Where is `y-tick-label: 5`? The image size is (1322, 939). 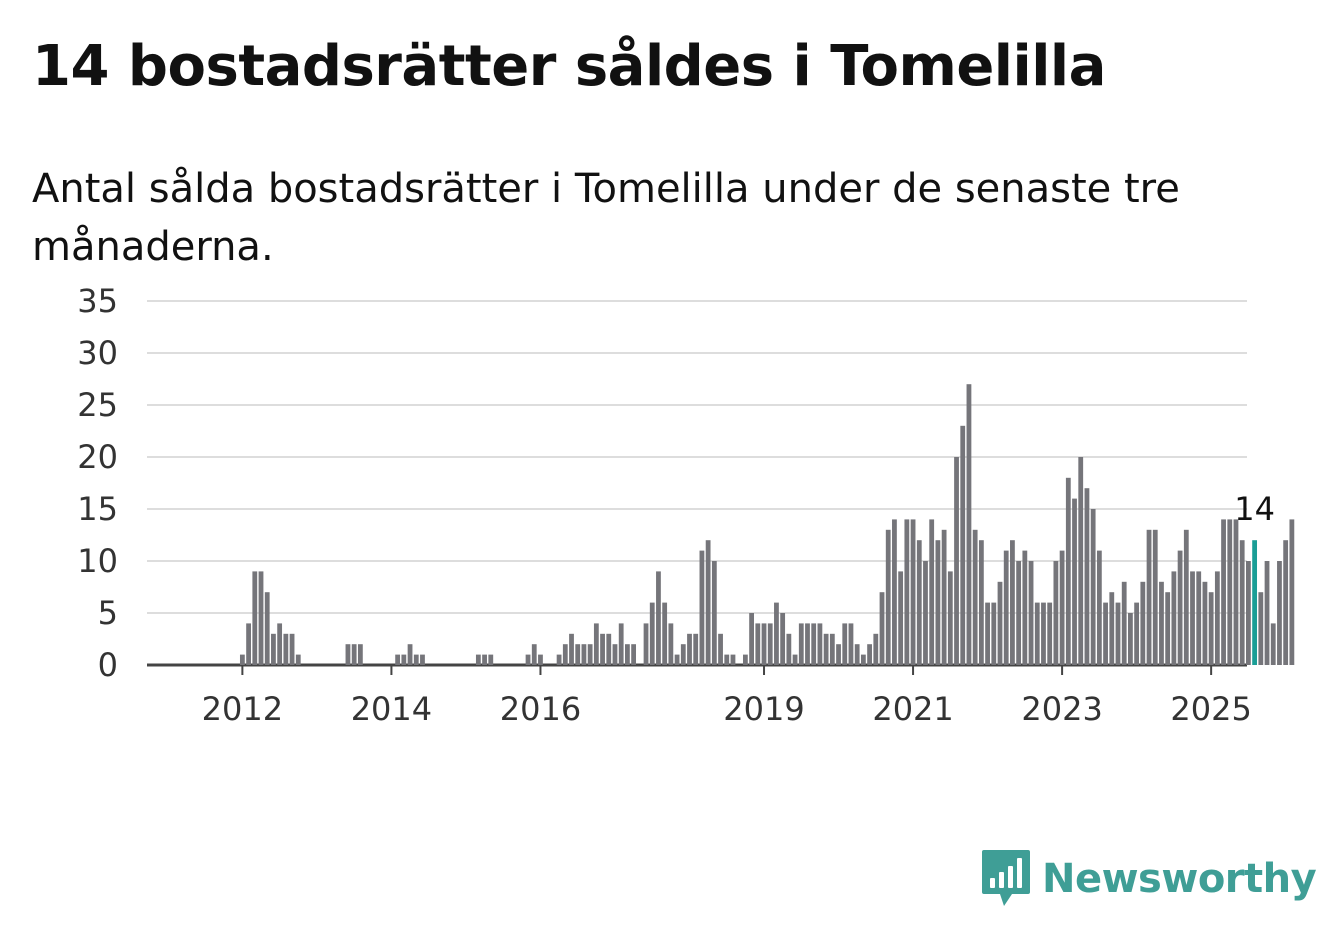
y-tick-label: 5 is located at coordinates (108, 613).